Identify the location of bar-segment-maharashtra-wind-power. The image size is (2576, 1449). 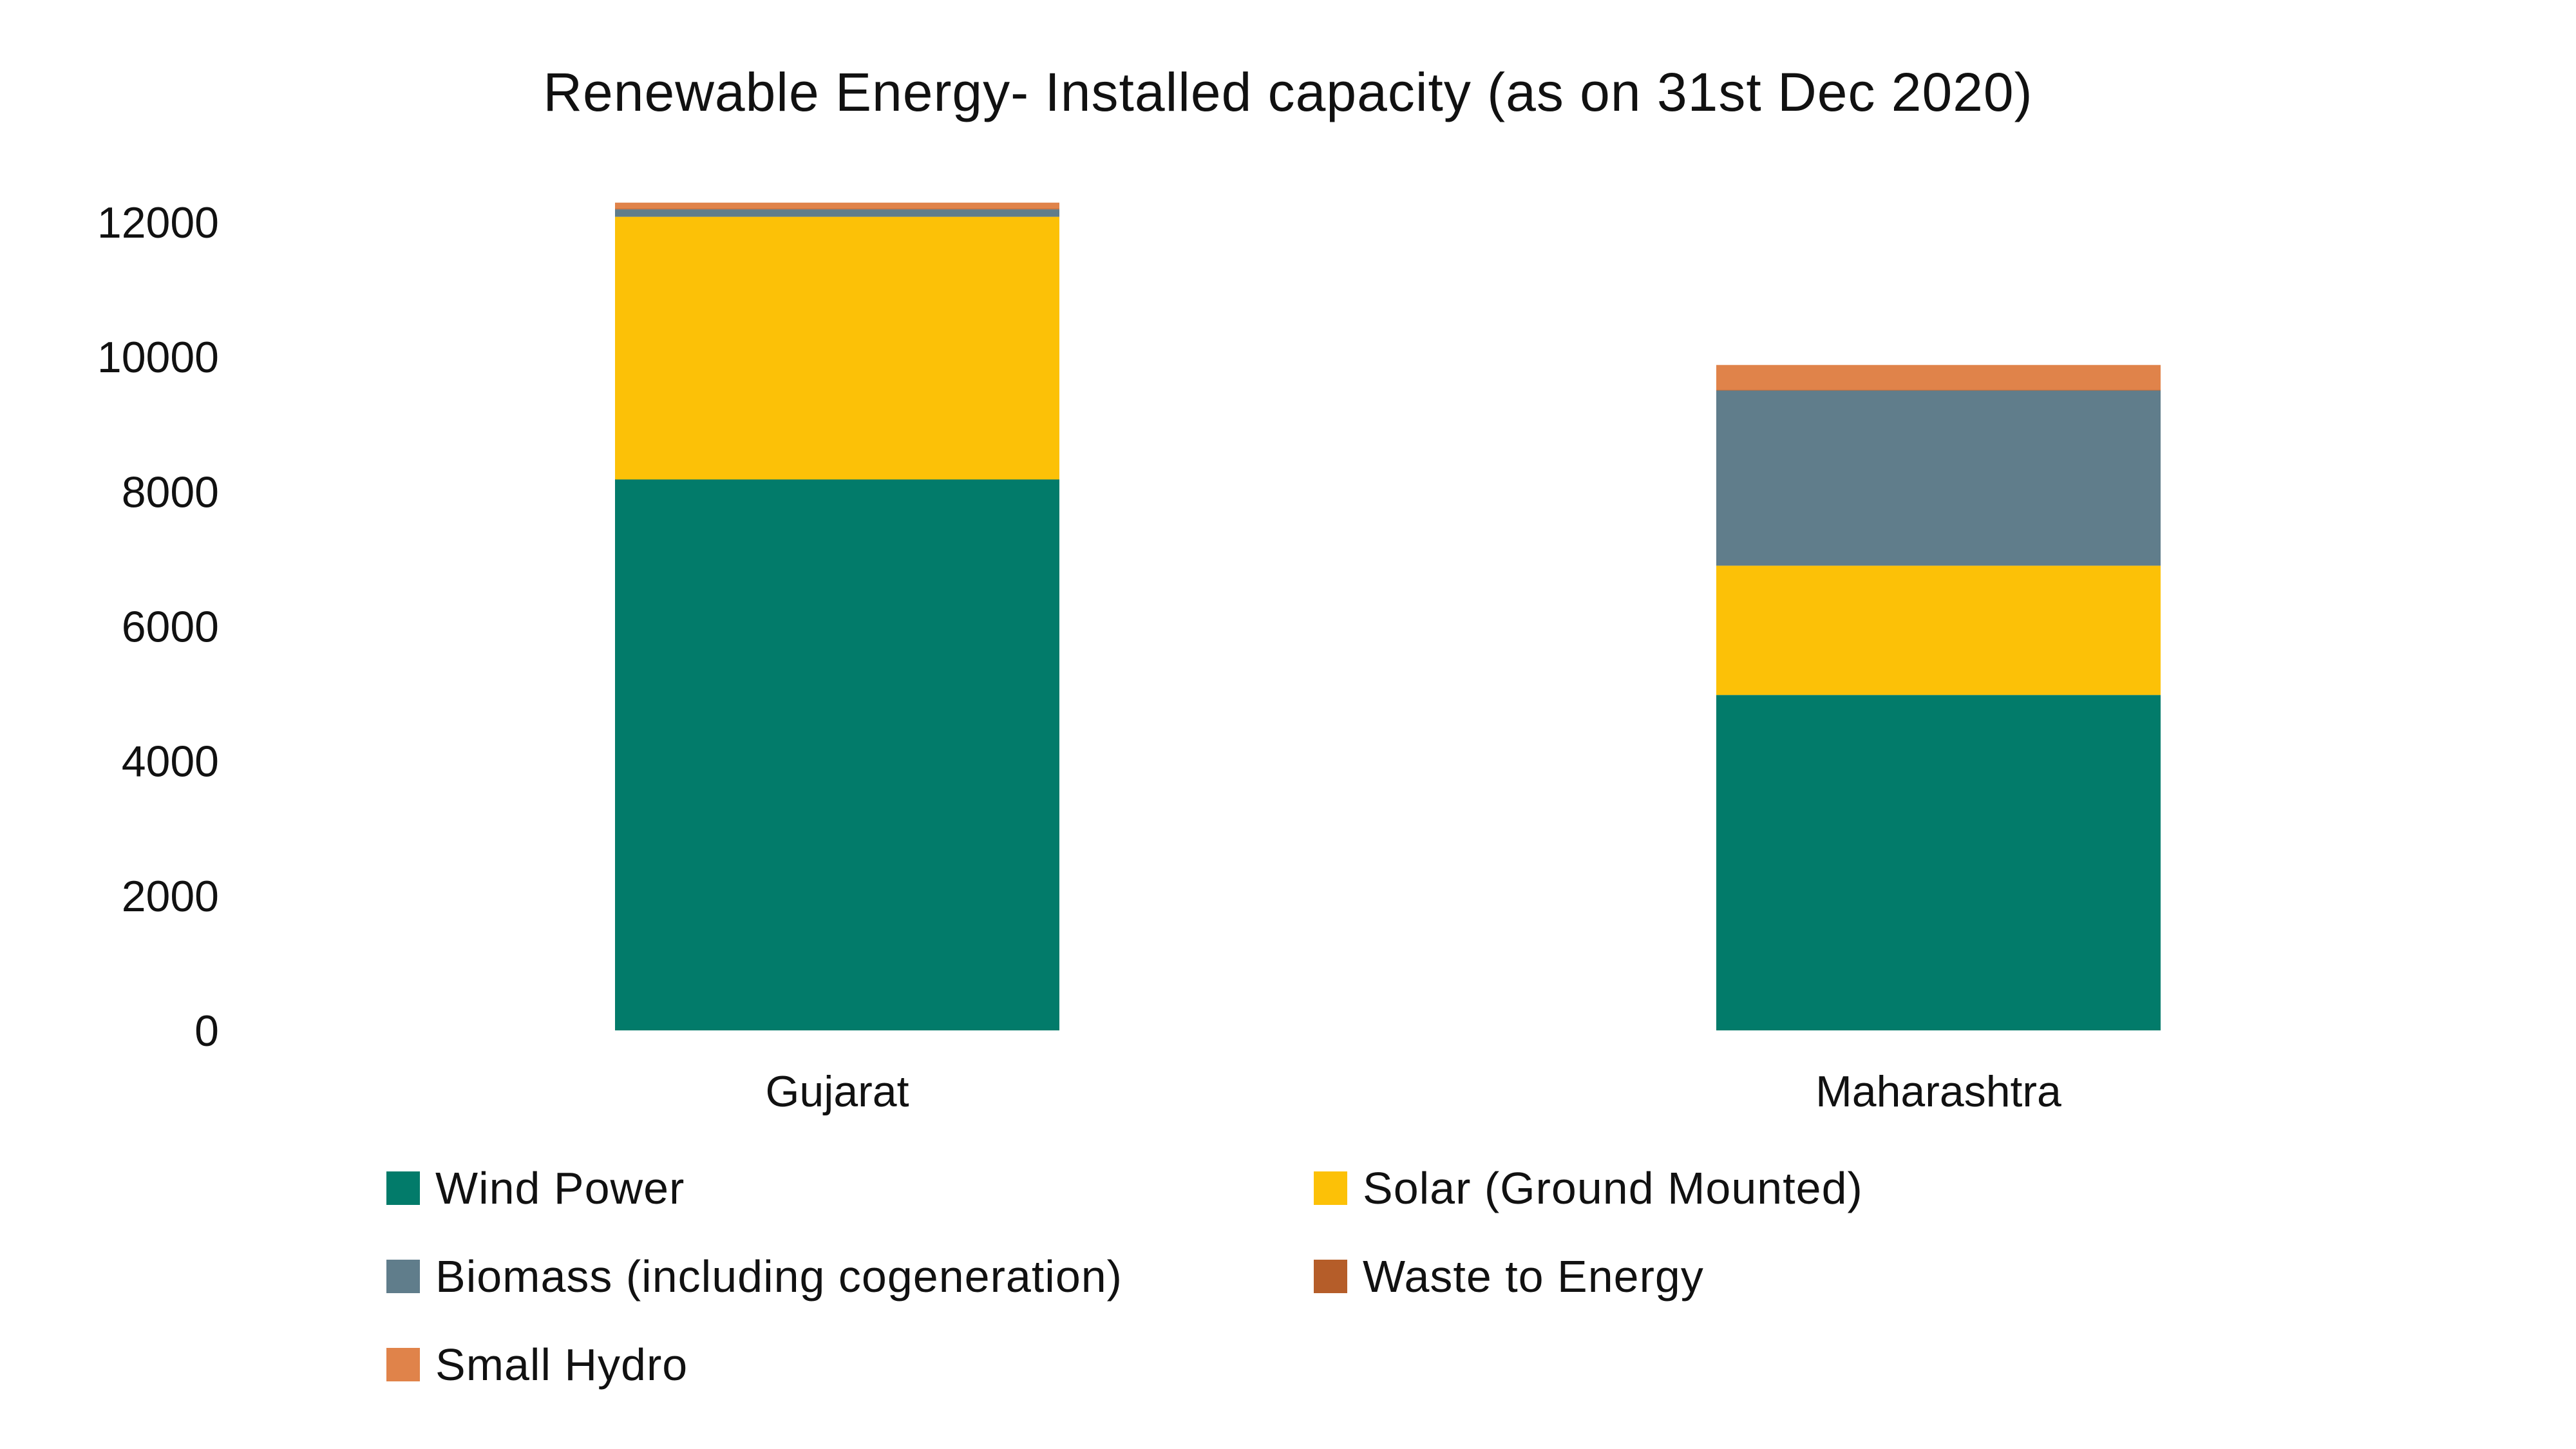
(1938, 862).